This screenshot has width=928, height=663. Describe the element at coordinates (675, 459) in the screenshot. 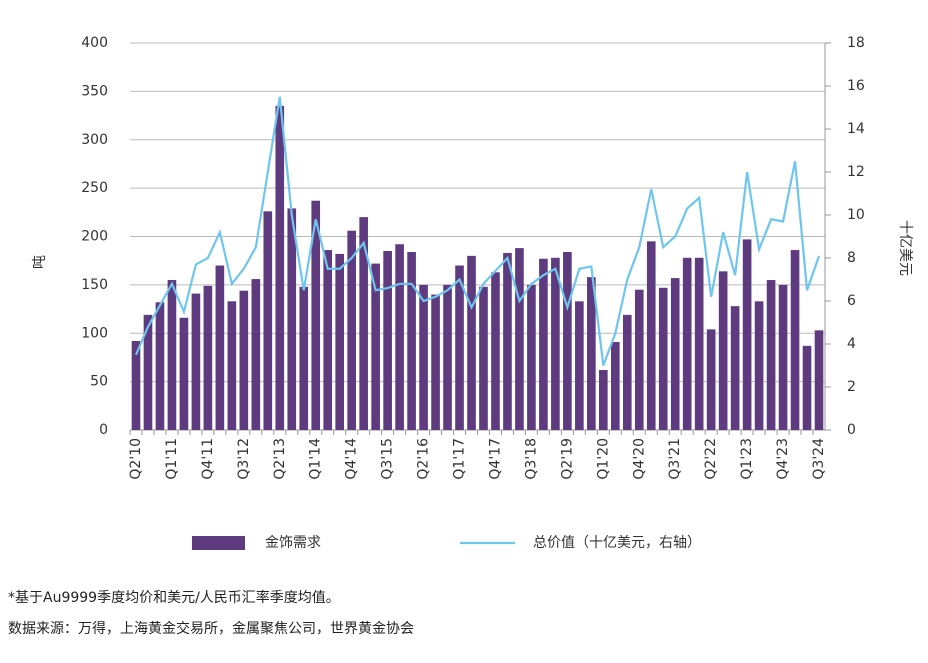

I see `x-tick-label: Q3'21` at that location.